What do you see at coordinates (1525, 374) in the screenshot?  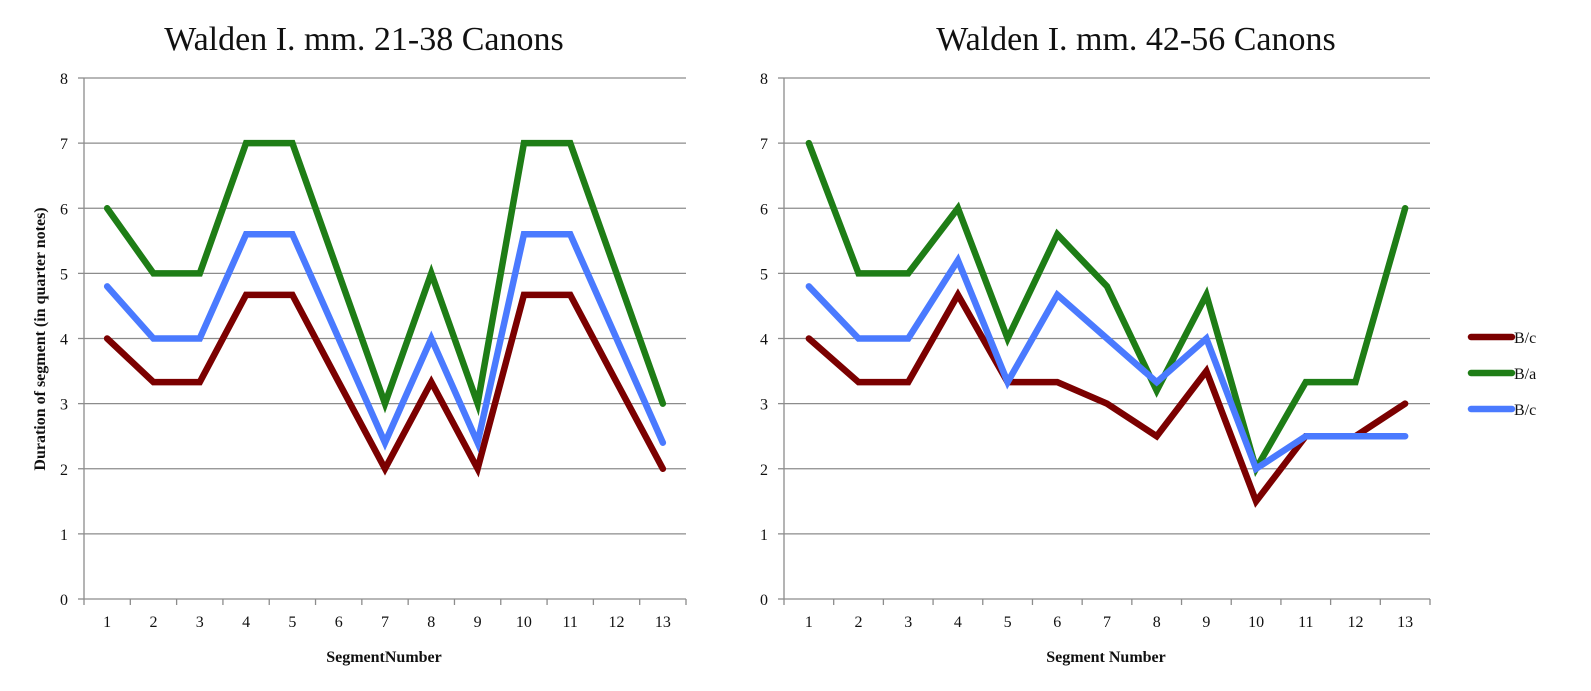 I see `legend-label: B/a` at bounding box center [1525, 374].